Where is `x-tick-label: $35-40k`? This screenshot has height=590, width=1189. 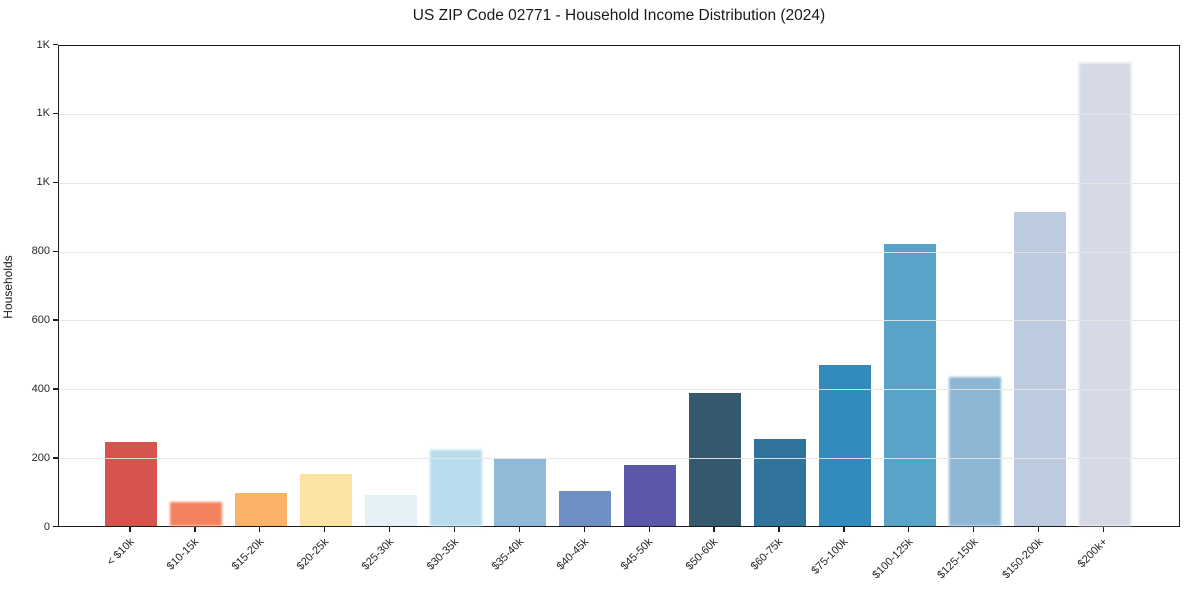
x-tick-label: $35-40k is located at coordinates (507, 554).